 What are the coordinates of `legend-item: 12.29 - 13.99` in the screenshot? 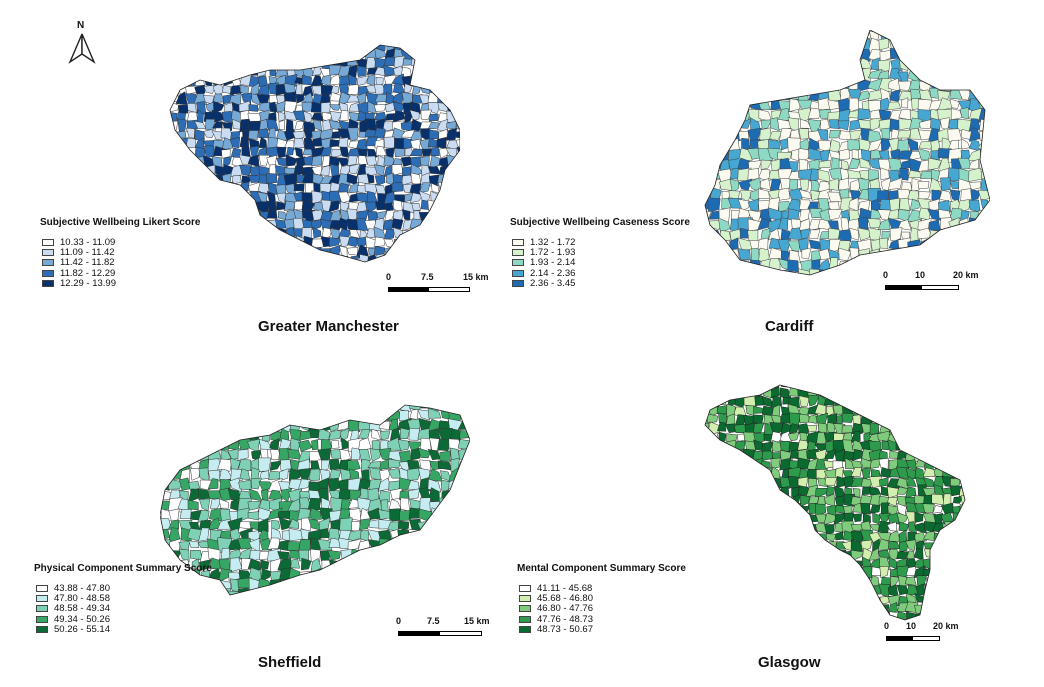 It's located at (120, 283).